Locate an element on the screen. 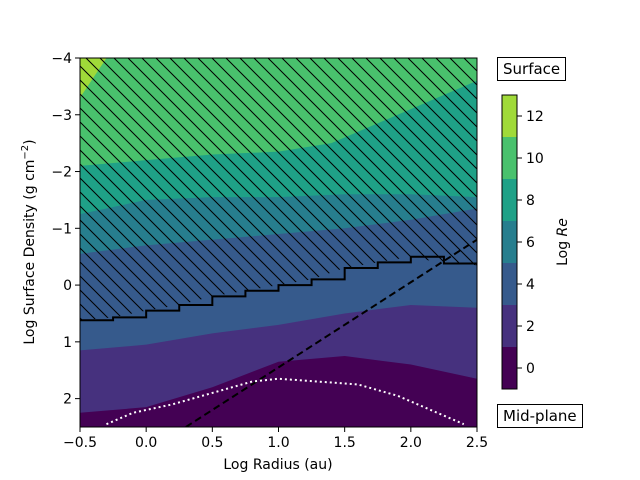 This screenshot has width=640, height=480. y-axis-label-main: Log Surface Density (g cm is located at coordinates (30, 252).